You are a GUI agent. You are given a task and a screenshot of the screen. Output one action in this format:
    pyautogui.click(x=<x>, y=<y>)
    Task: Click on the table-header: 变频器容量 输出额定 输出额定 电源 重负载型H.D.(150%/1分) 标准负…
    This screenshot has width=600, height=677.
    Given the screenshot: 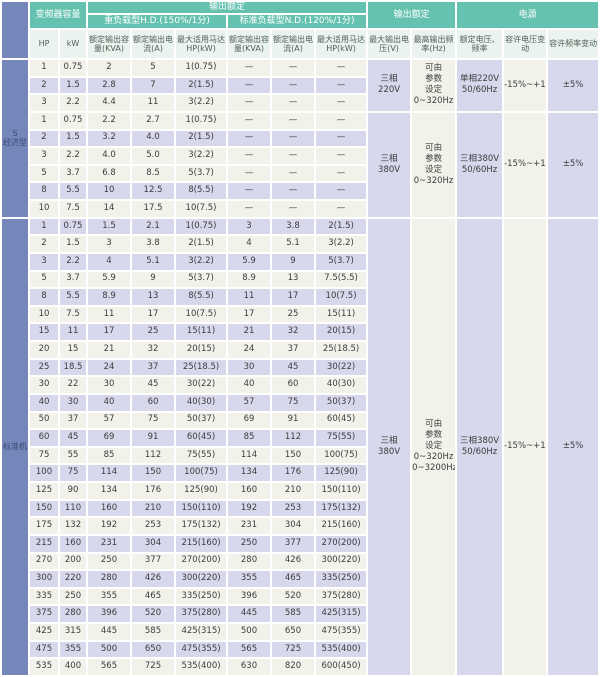 What is the action you would take?
    pyautogui.click(x=300, y=30)
    